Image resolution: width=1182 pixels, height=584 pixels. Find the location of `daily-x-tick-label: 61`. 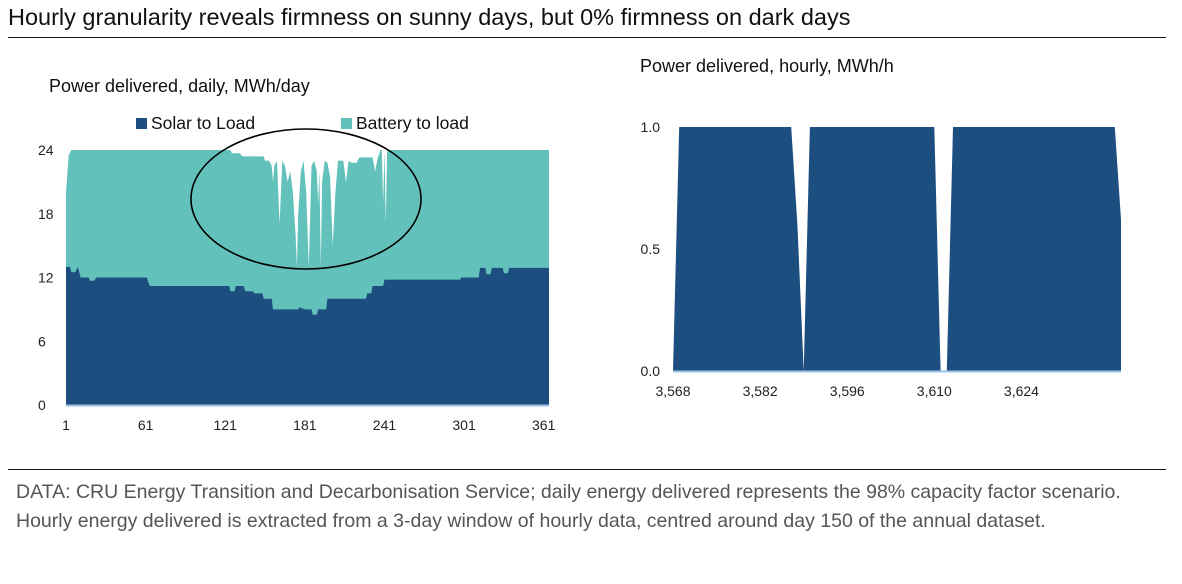

daily-x-tick-label: 61 is located at coordinates (146, 425).